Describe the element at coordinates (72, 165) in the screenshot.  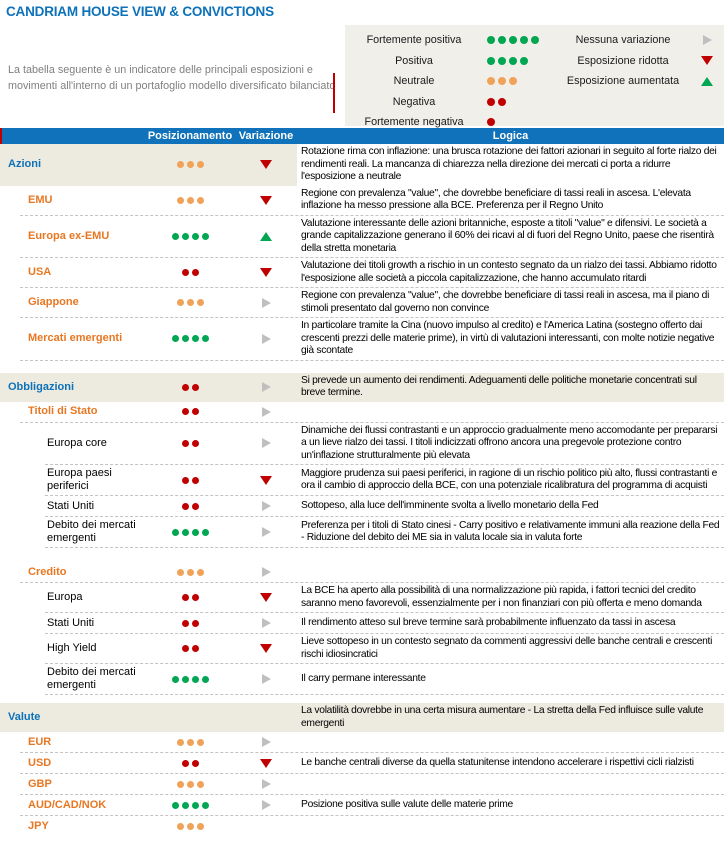
I see `row-label: Azioni` at that location.